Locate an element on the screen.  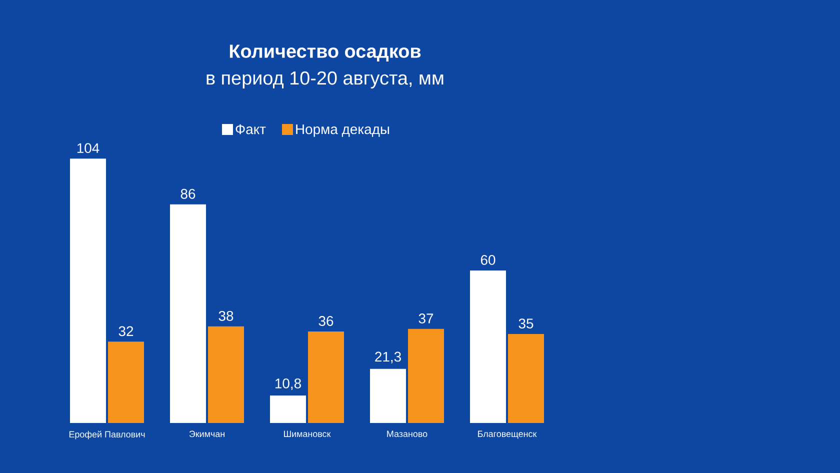
x-tick-label: Шимановск is located at coordinates (307, 434).